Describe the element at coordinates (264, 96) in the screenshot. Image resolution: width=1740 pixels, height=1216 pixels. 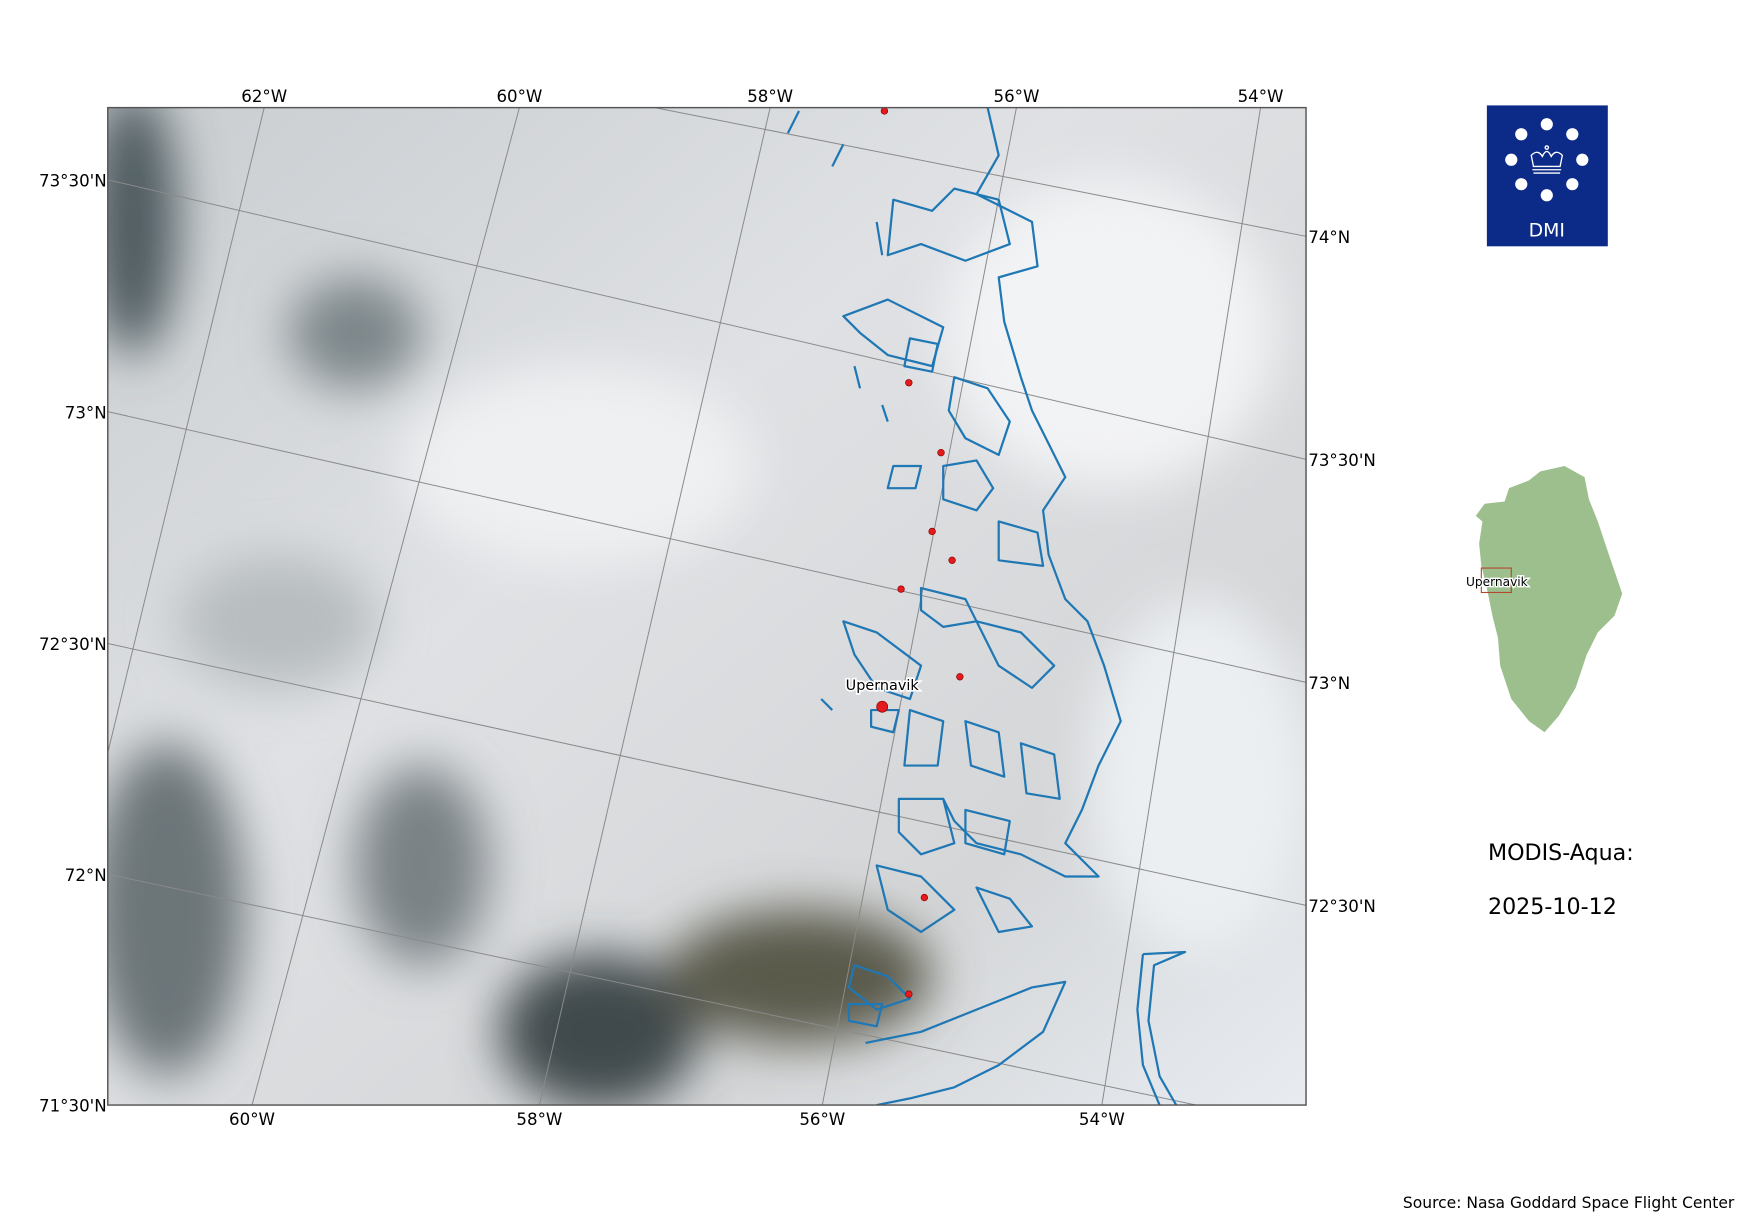
I see `lon-label: 62°W` at that location.